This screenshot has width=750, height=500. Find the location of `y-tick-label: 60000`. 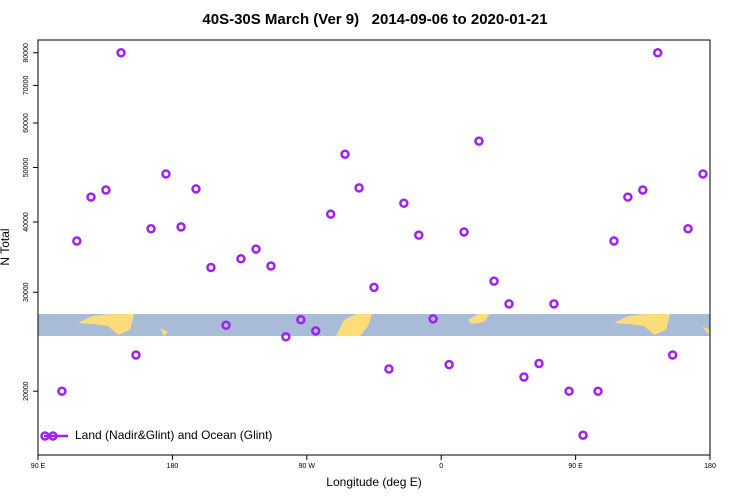

y-tick-label: 60000 is located at coordinates (26, 123).